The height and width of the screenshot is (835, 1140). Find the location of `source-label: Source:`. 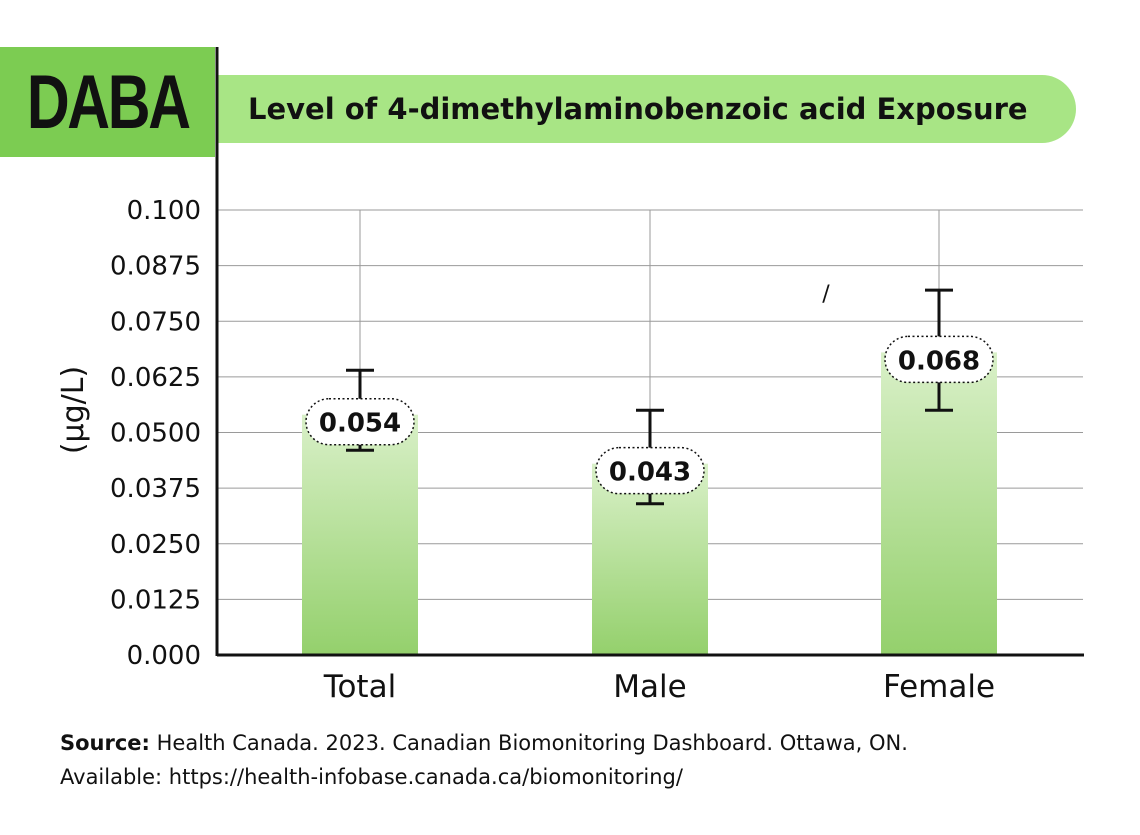

source-label: Source: is located at coordinates (105, 743).